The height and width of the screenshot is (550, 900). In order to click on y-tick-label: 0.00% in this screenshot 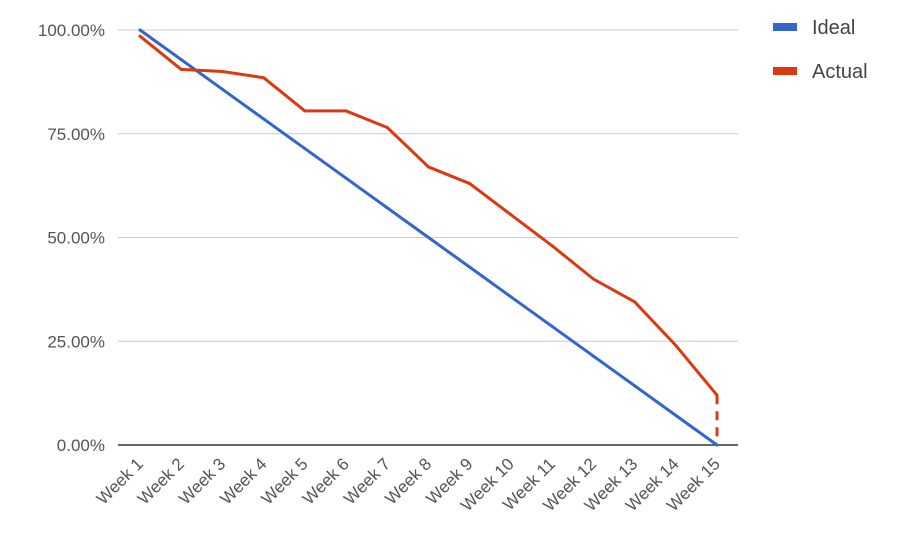, I will do `click(81, 445)`.